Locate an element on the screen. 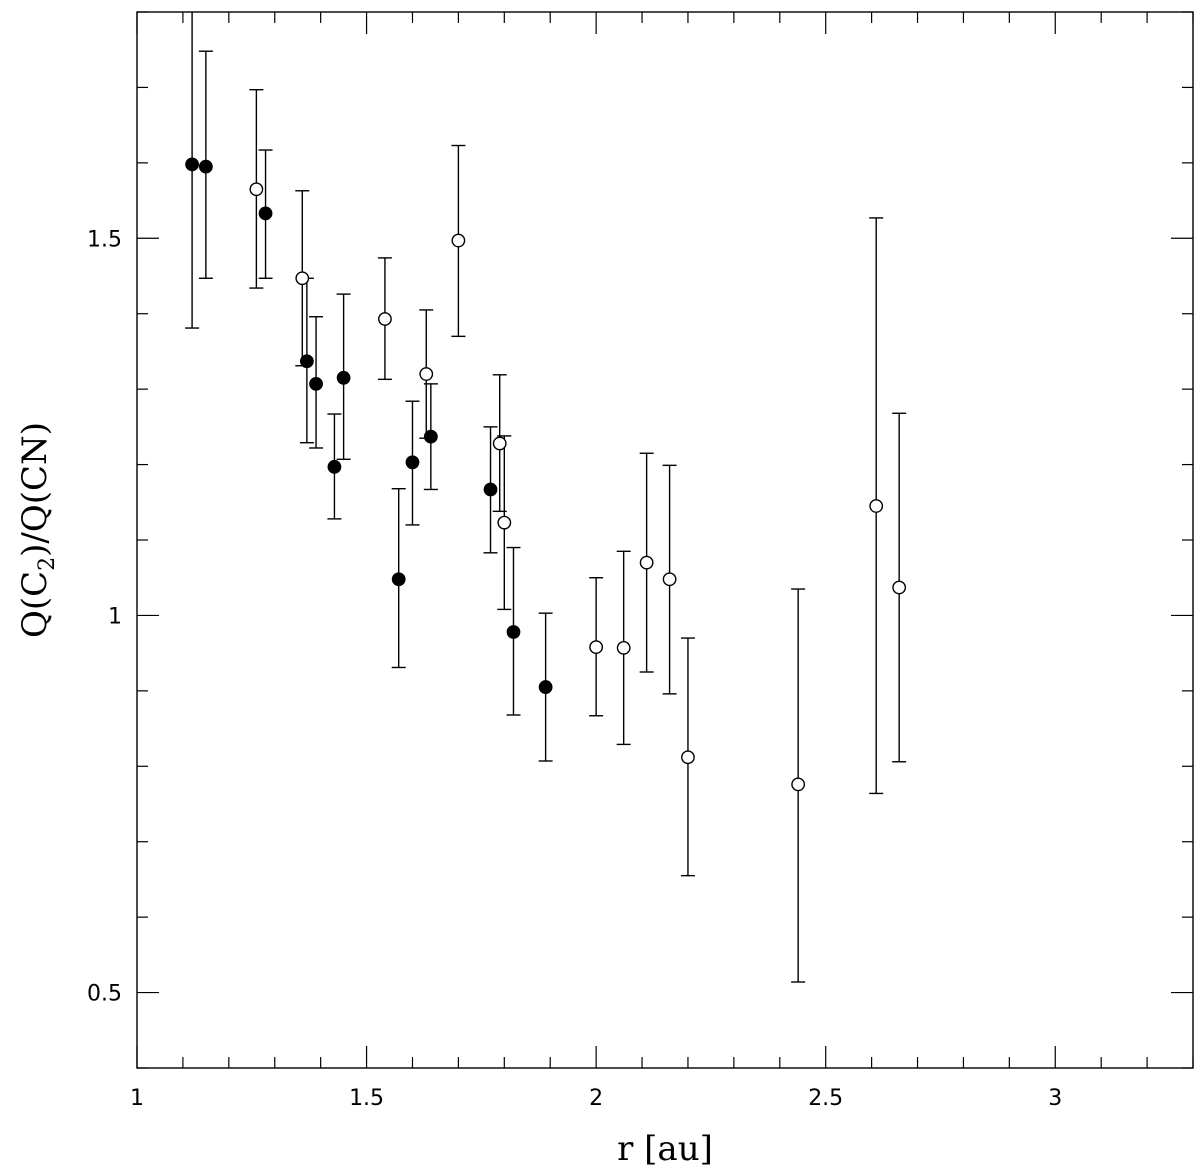  x-tick-label: 3 is located at coordinates (1055, 1098).